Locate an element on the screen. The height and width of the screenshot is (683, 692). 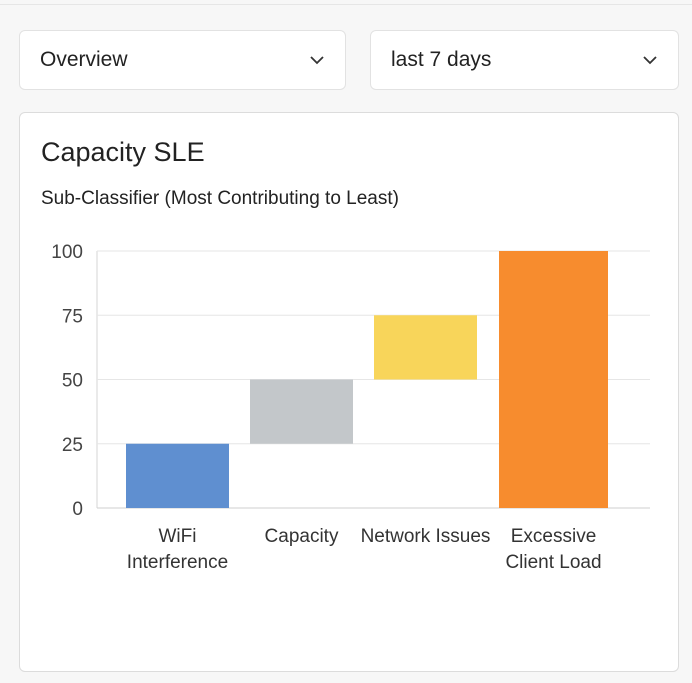
bar-excessive-client-load is located at coordinates (553, 379).